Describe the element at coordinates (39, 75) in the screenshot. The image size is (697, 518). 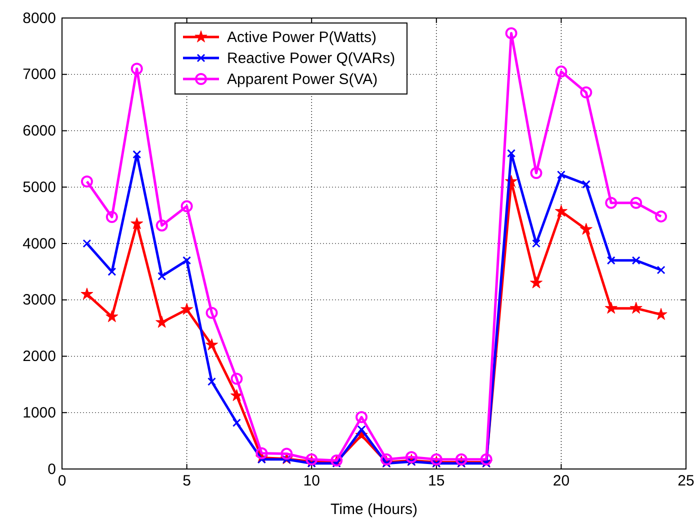
I see `y-tick-label: 7000` at that location.